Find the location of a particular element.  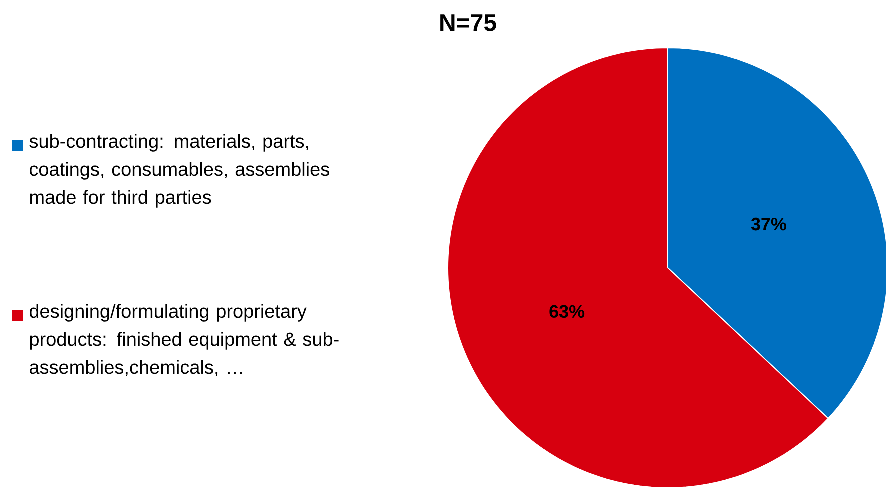

legend-label: sub-contracting: materials, parts, coatings, consumables, assemblies made for third parties is located at coordinates (180, 171).